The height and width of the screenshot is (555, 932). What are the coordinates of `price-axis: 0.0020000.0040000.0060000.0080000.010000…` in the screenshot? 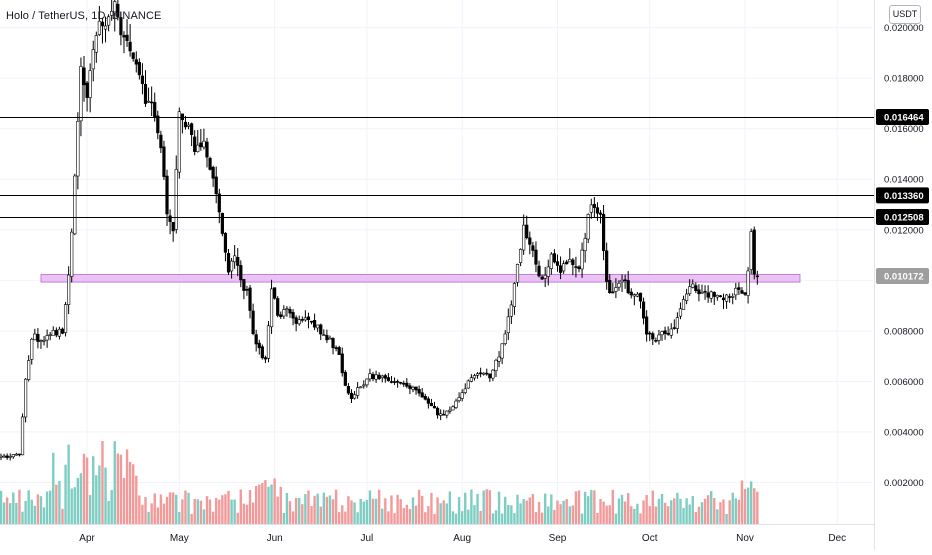 It's located at (902, 275).